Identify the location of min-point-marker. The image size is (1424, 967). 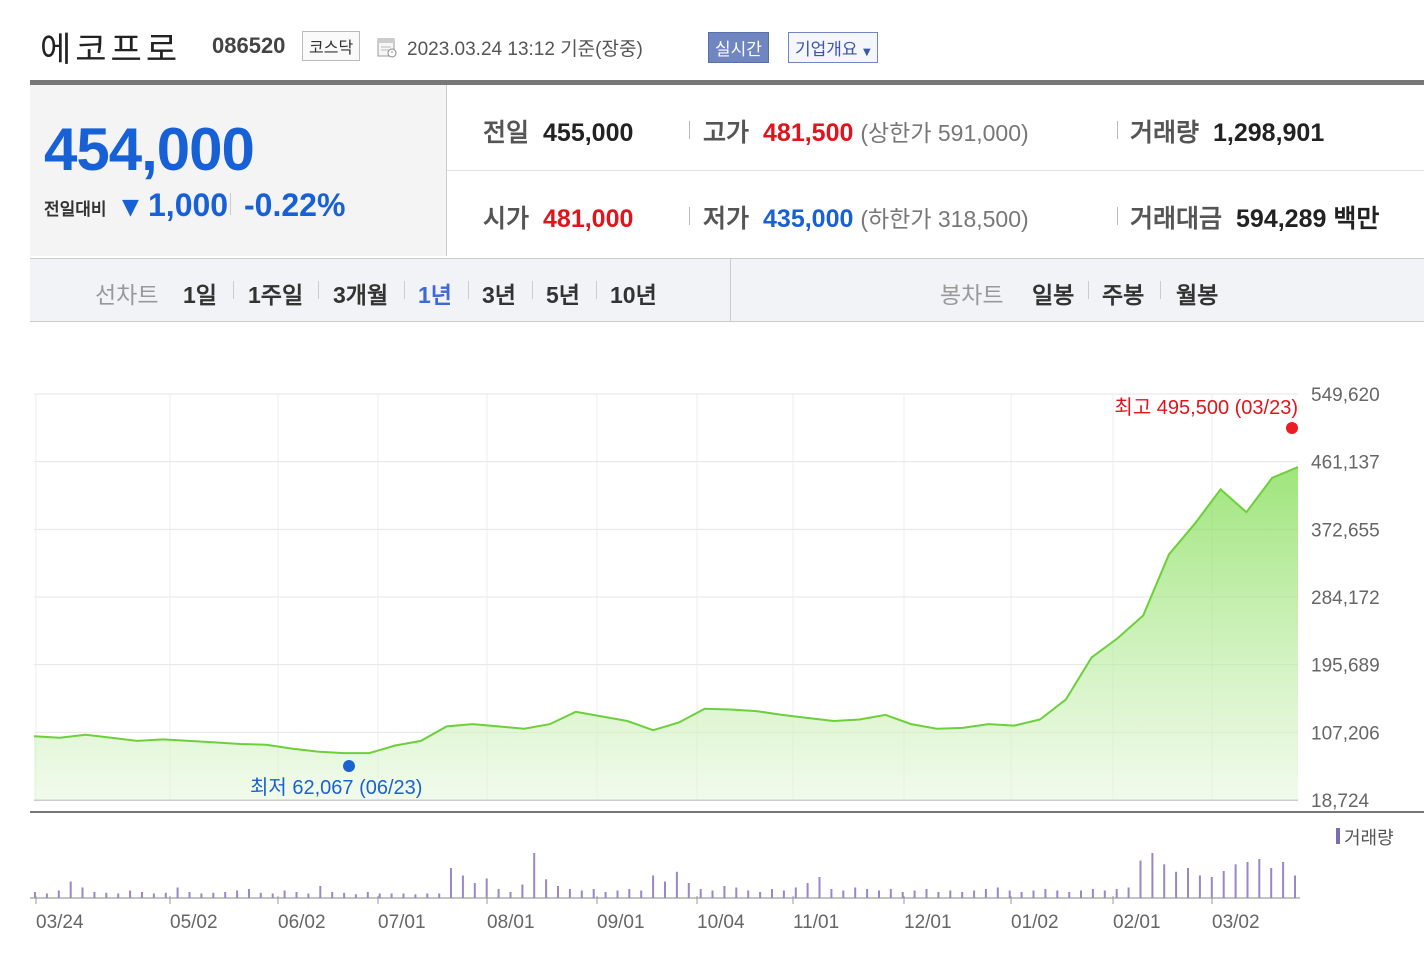
(349, 766).